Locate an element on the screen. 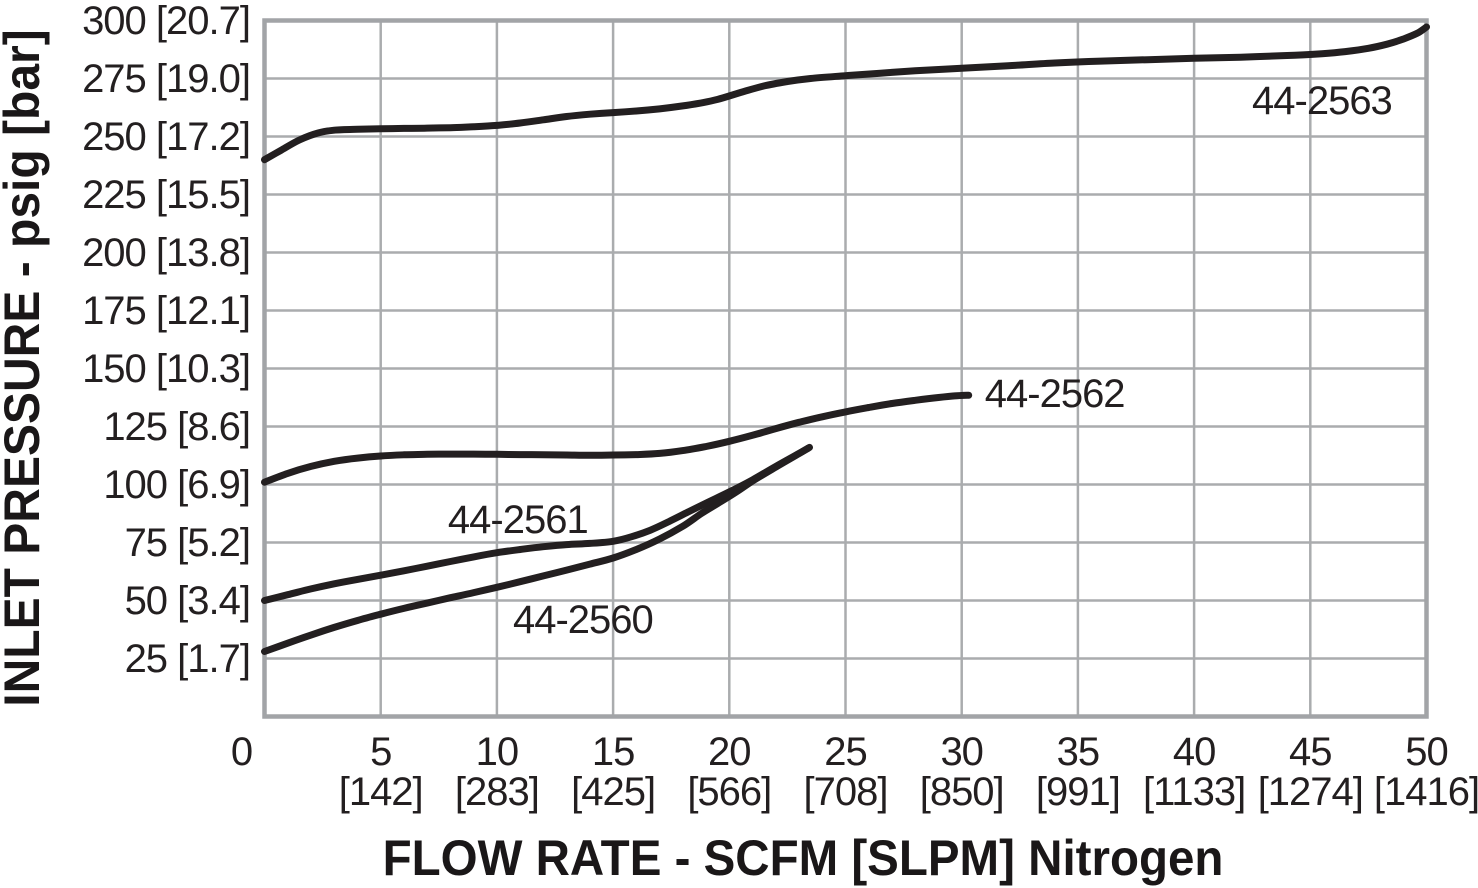 The image size is (1478, 888). y-tick-label: 50 [3.4] is located at coordinates (187, 600).